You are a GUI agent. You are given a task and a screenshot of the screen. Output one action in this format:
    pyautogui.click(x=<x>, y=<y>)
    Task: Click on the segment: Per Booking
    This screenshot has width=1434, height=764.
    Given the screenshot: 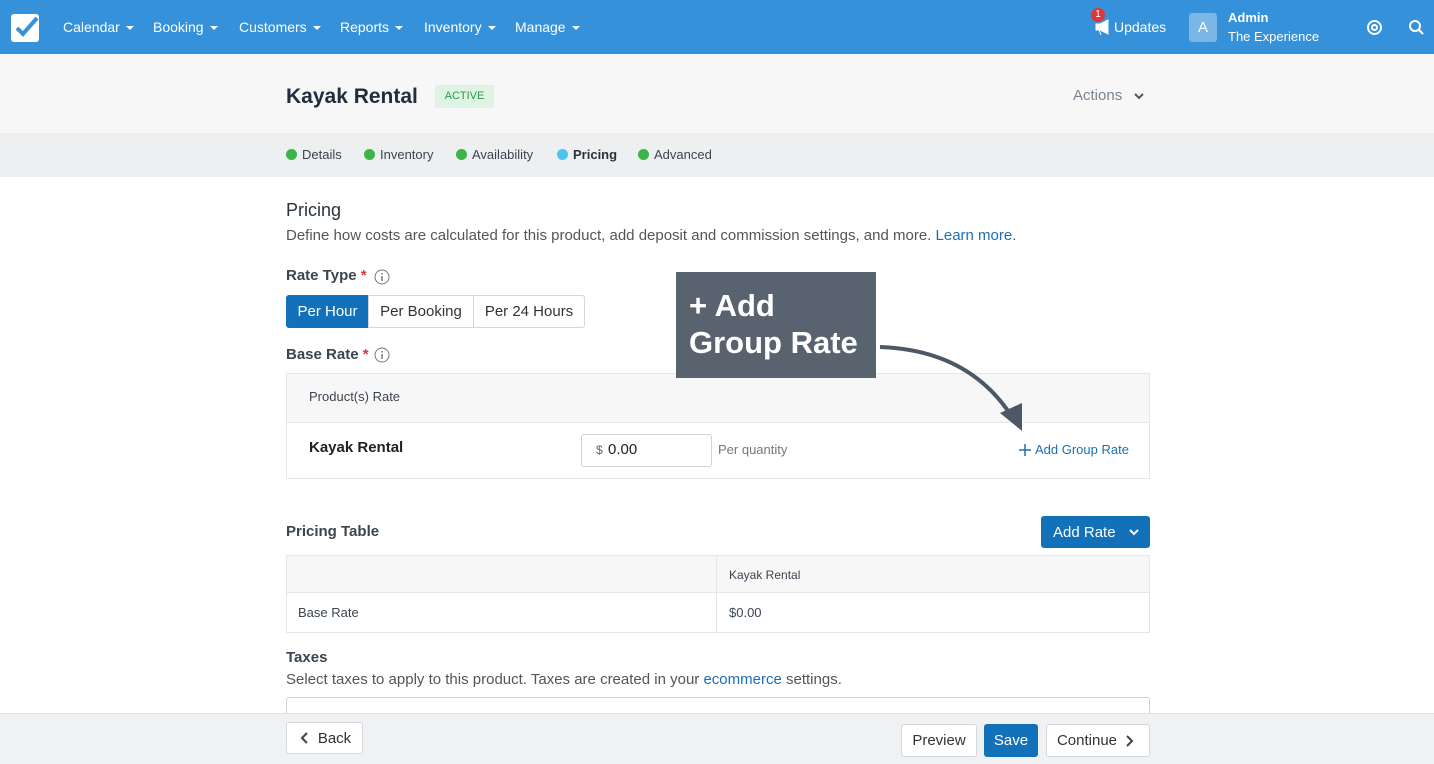 What is the action you would take?
    pyautogui.click(x=421, y=311)
    